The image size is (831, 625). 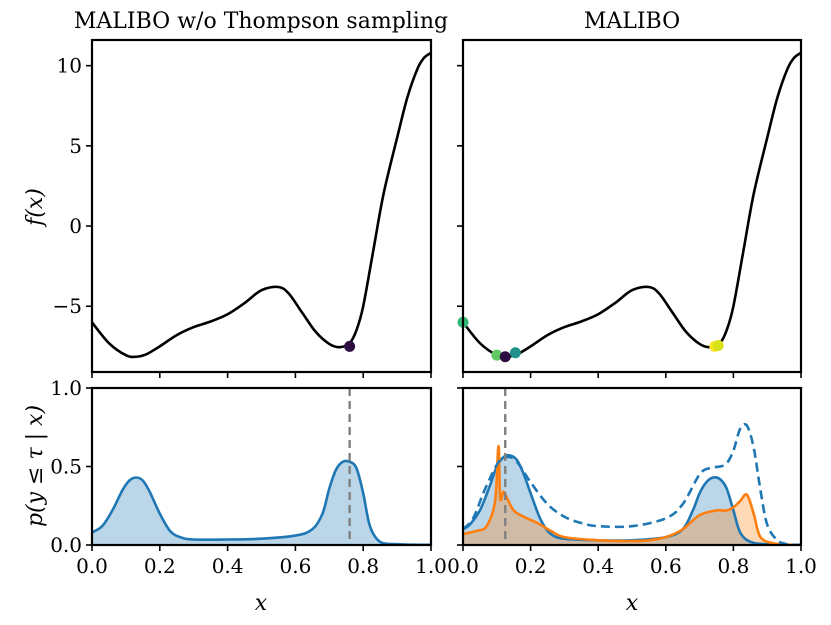 What do you see at coordinates (66, 388) in the screenshot?
I see `y-tick-label: 1.0` at bounding box center [66, 388].